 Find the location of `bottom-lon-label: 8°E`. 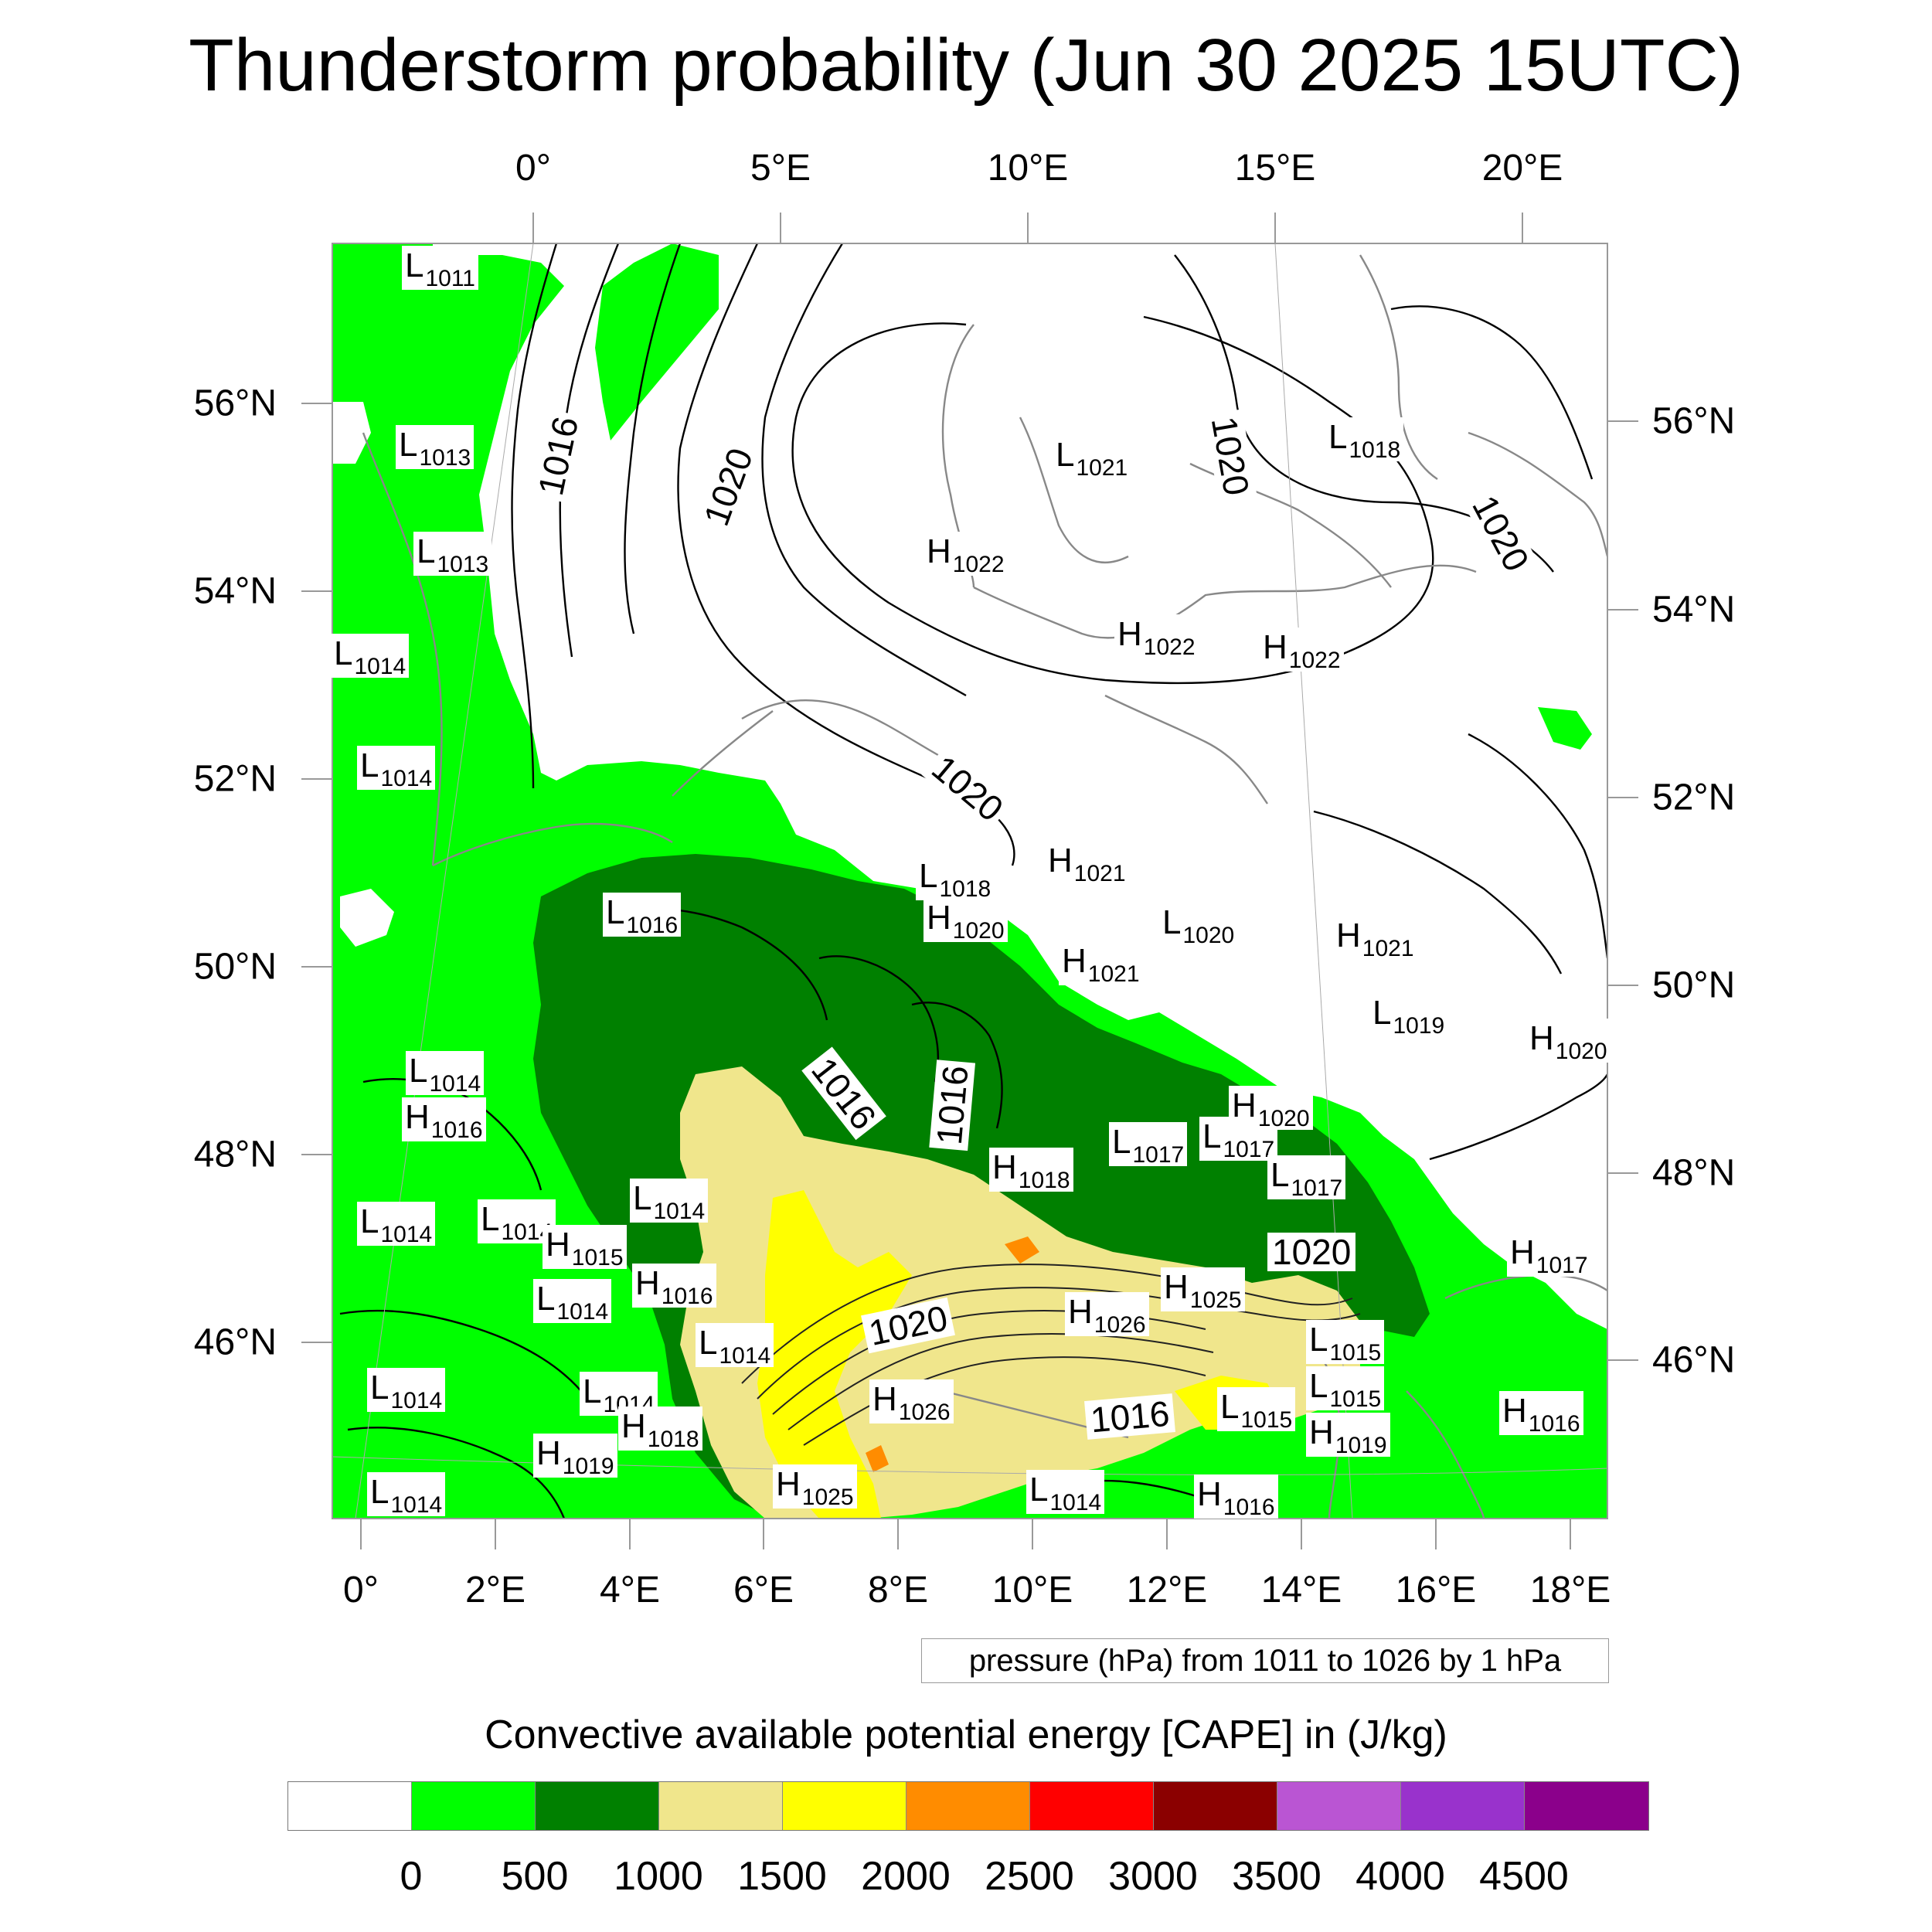

bottom-lon-label: 8°E is located at coordinates (898, 1590).